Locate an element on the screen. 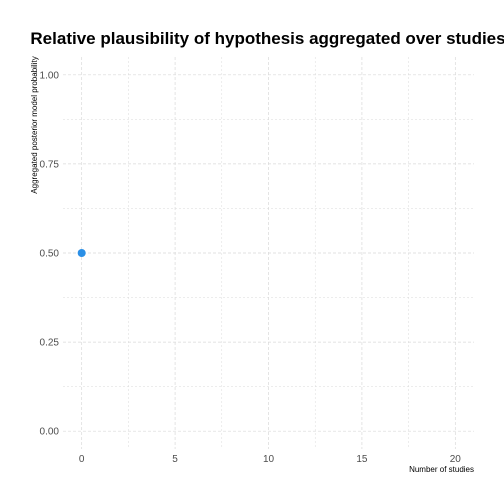  y-tick-label: 0.00 is located at coordinates (50, 432).